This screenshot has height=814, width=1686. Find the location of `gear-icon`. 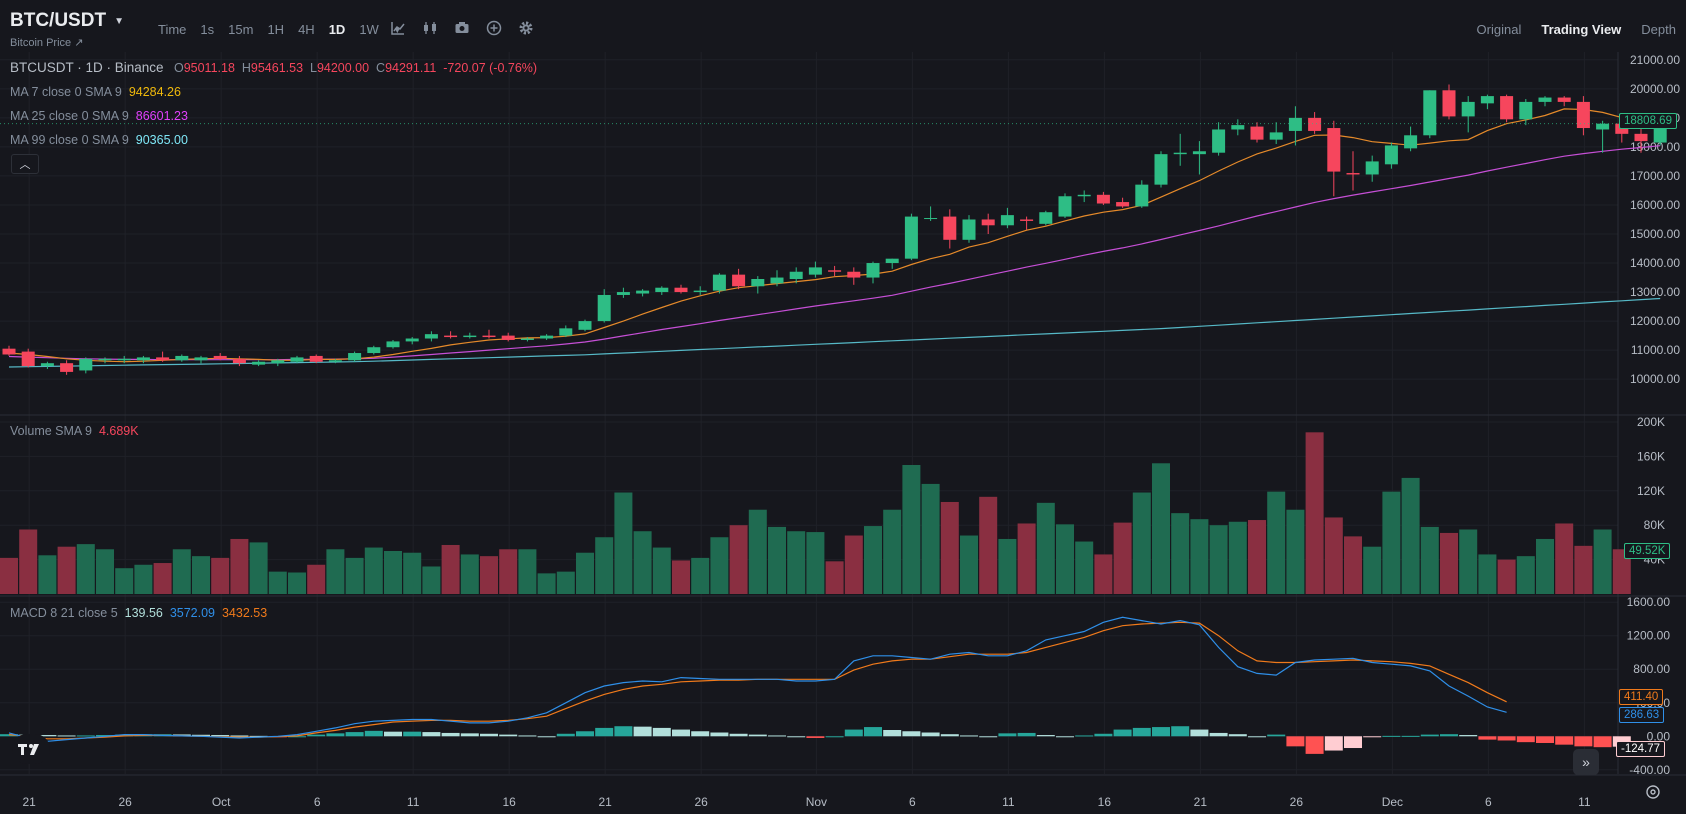

gear-icon is located at coordinates (526, 28).